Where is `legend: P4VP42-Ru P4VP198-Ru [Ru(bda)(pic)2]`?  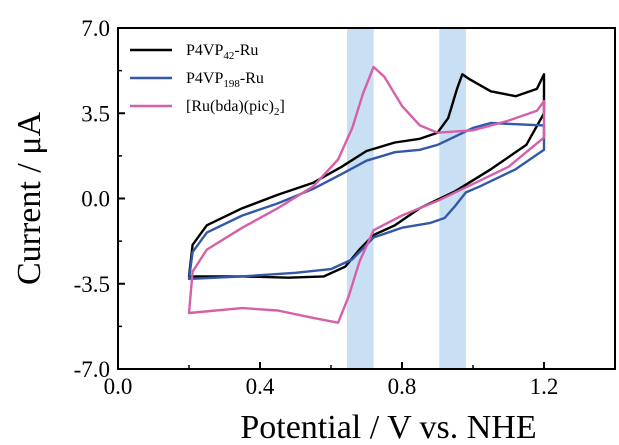
legend: P4VP42-Ru P4VP198-Ru [Ru(bda)(pic)2] is located at coordinates (207, 80).